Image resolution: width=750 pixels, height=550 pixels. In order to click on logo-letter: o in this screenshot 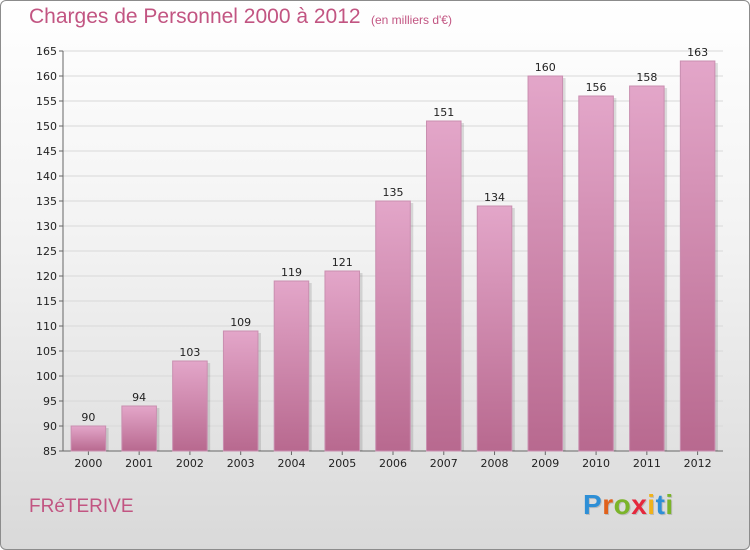, I will do `click(622, 504)`.